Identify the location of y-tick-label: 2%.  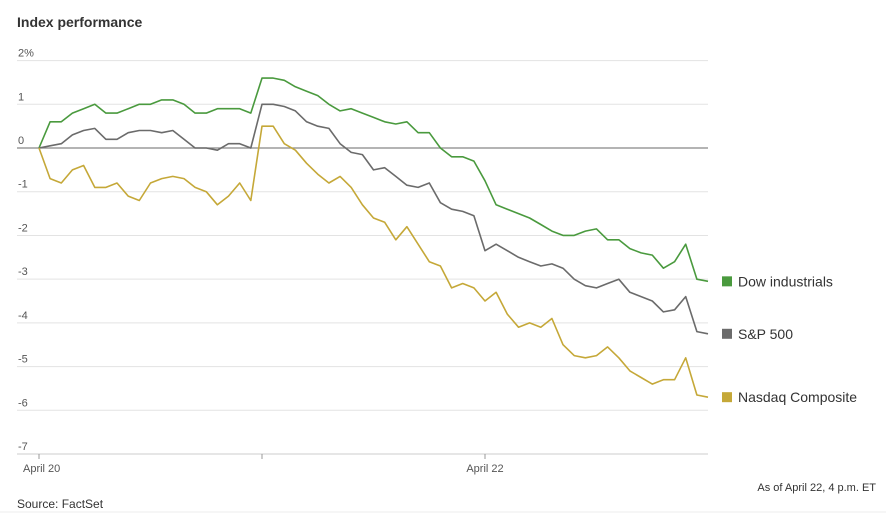
(26, 54).